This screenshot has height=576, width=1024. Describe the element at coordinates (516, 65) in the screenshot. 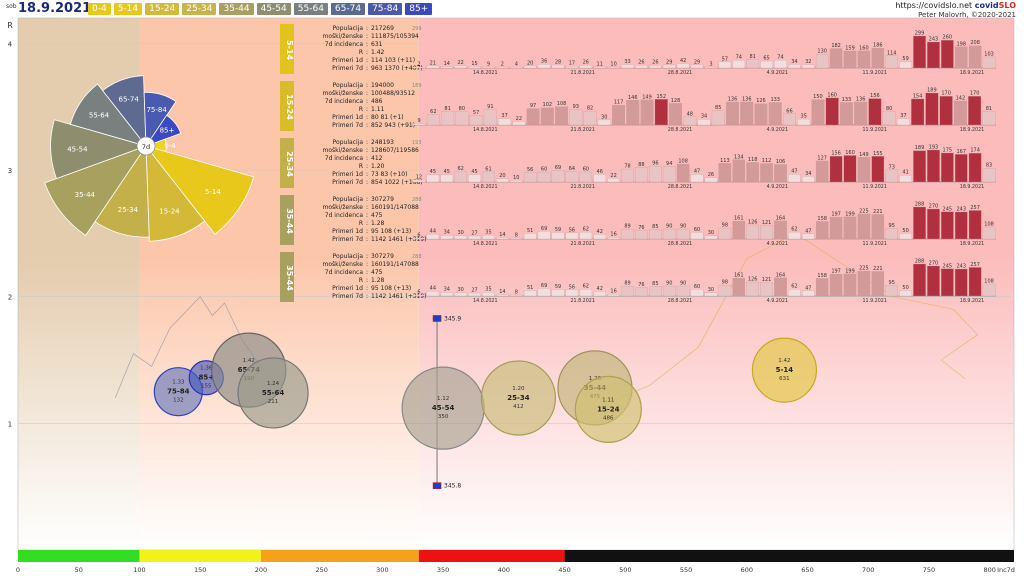

I see `panel-bar-label: 4` at that location.